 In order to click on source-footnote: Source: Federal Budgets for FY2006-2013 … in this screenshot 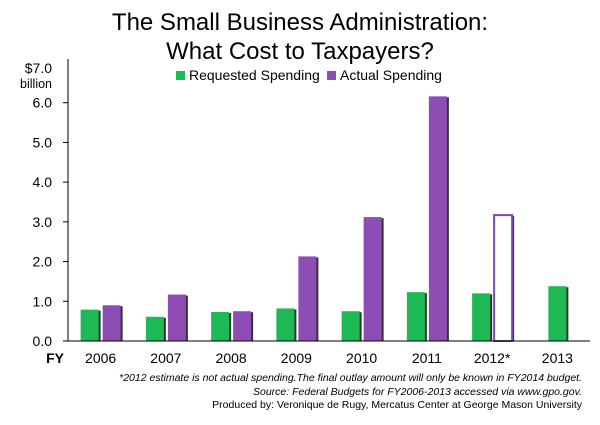, I will do `click(417, 391)`.